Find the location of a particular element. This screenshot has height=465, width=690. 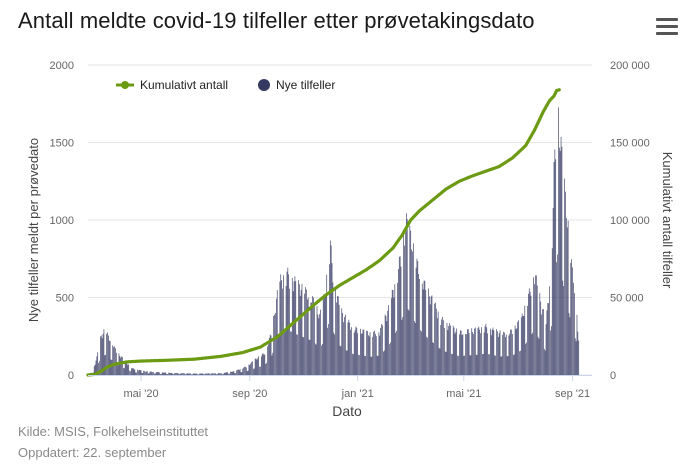

legend-item-nye-tilfeller: Nye tilfeller is located at coordinates (296, 85).